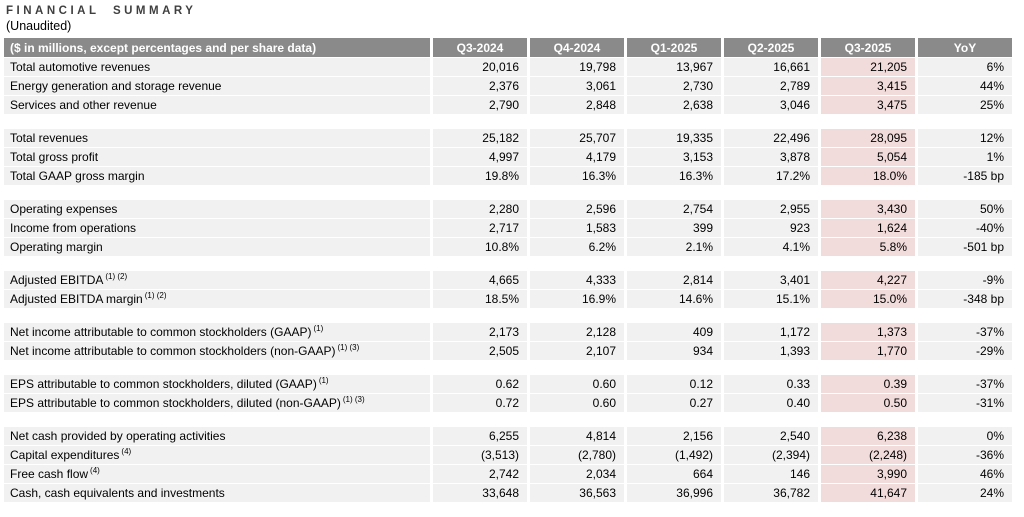 The image size is (1024, 517). Describe the element at coordinates (575, 247) in the screenshot. I see `value-cell: 6.2%` at that location.